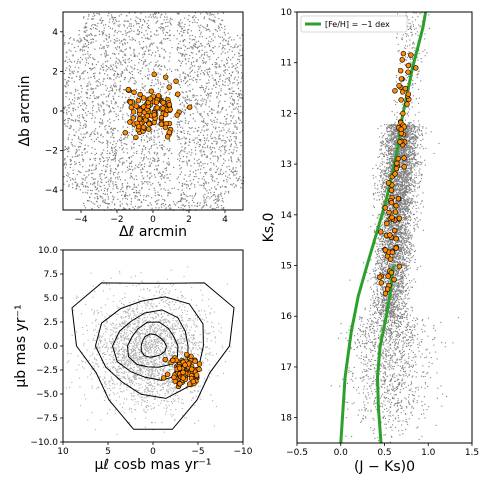 The height and width of the screenshot is (491, 491). I want to click on panel-sky-xtick-label: −4, so click(81, 220).